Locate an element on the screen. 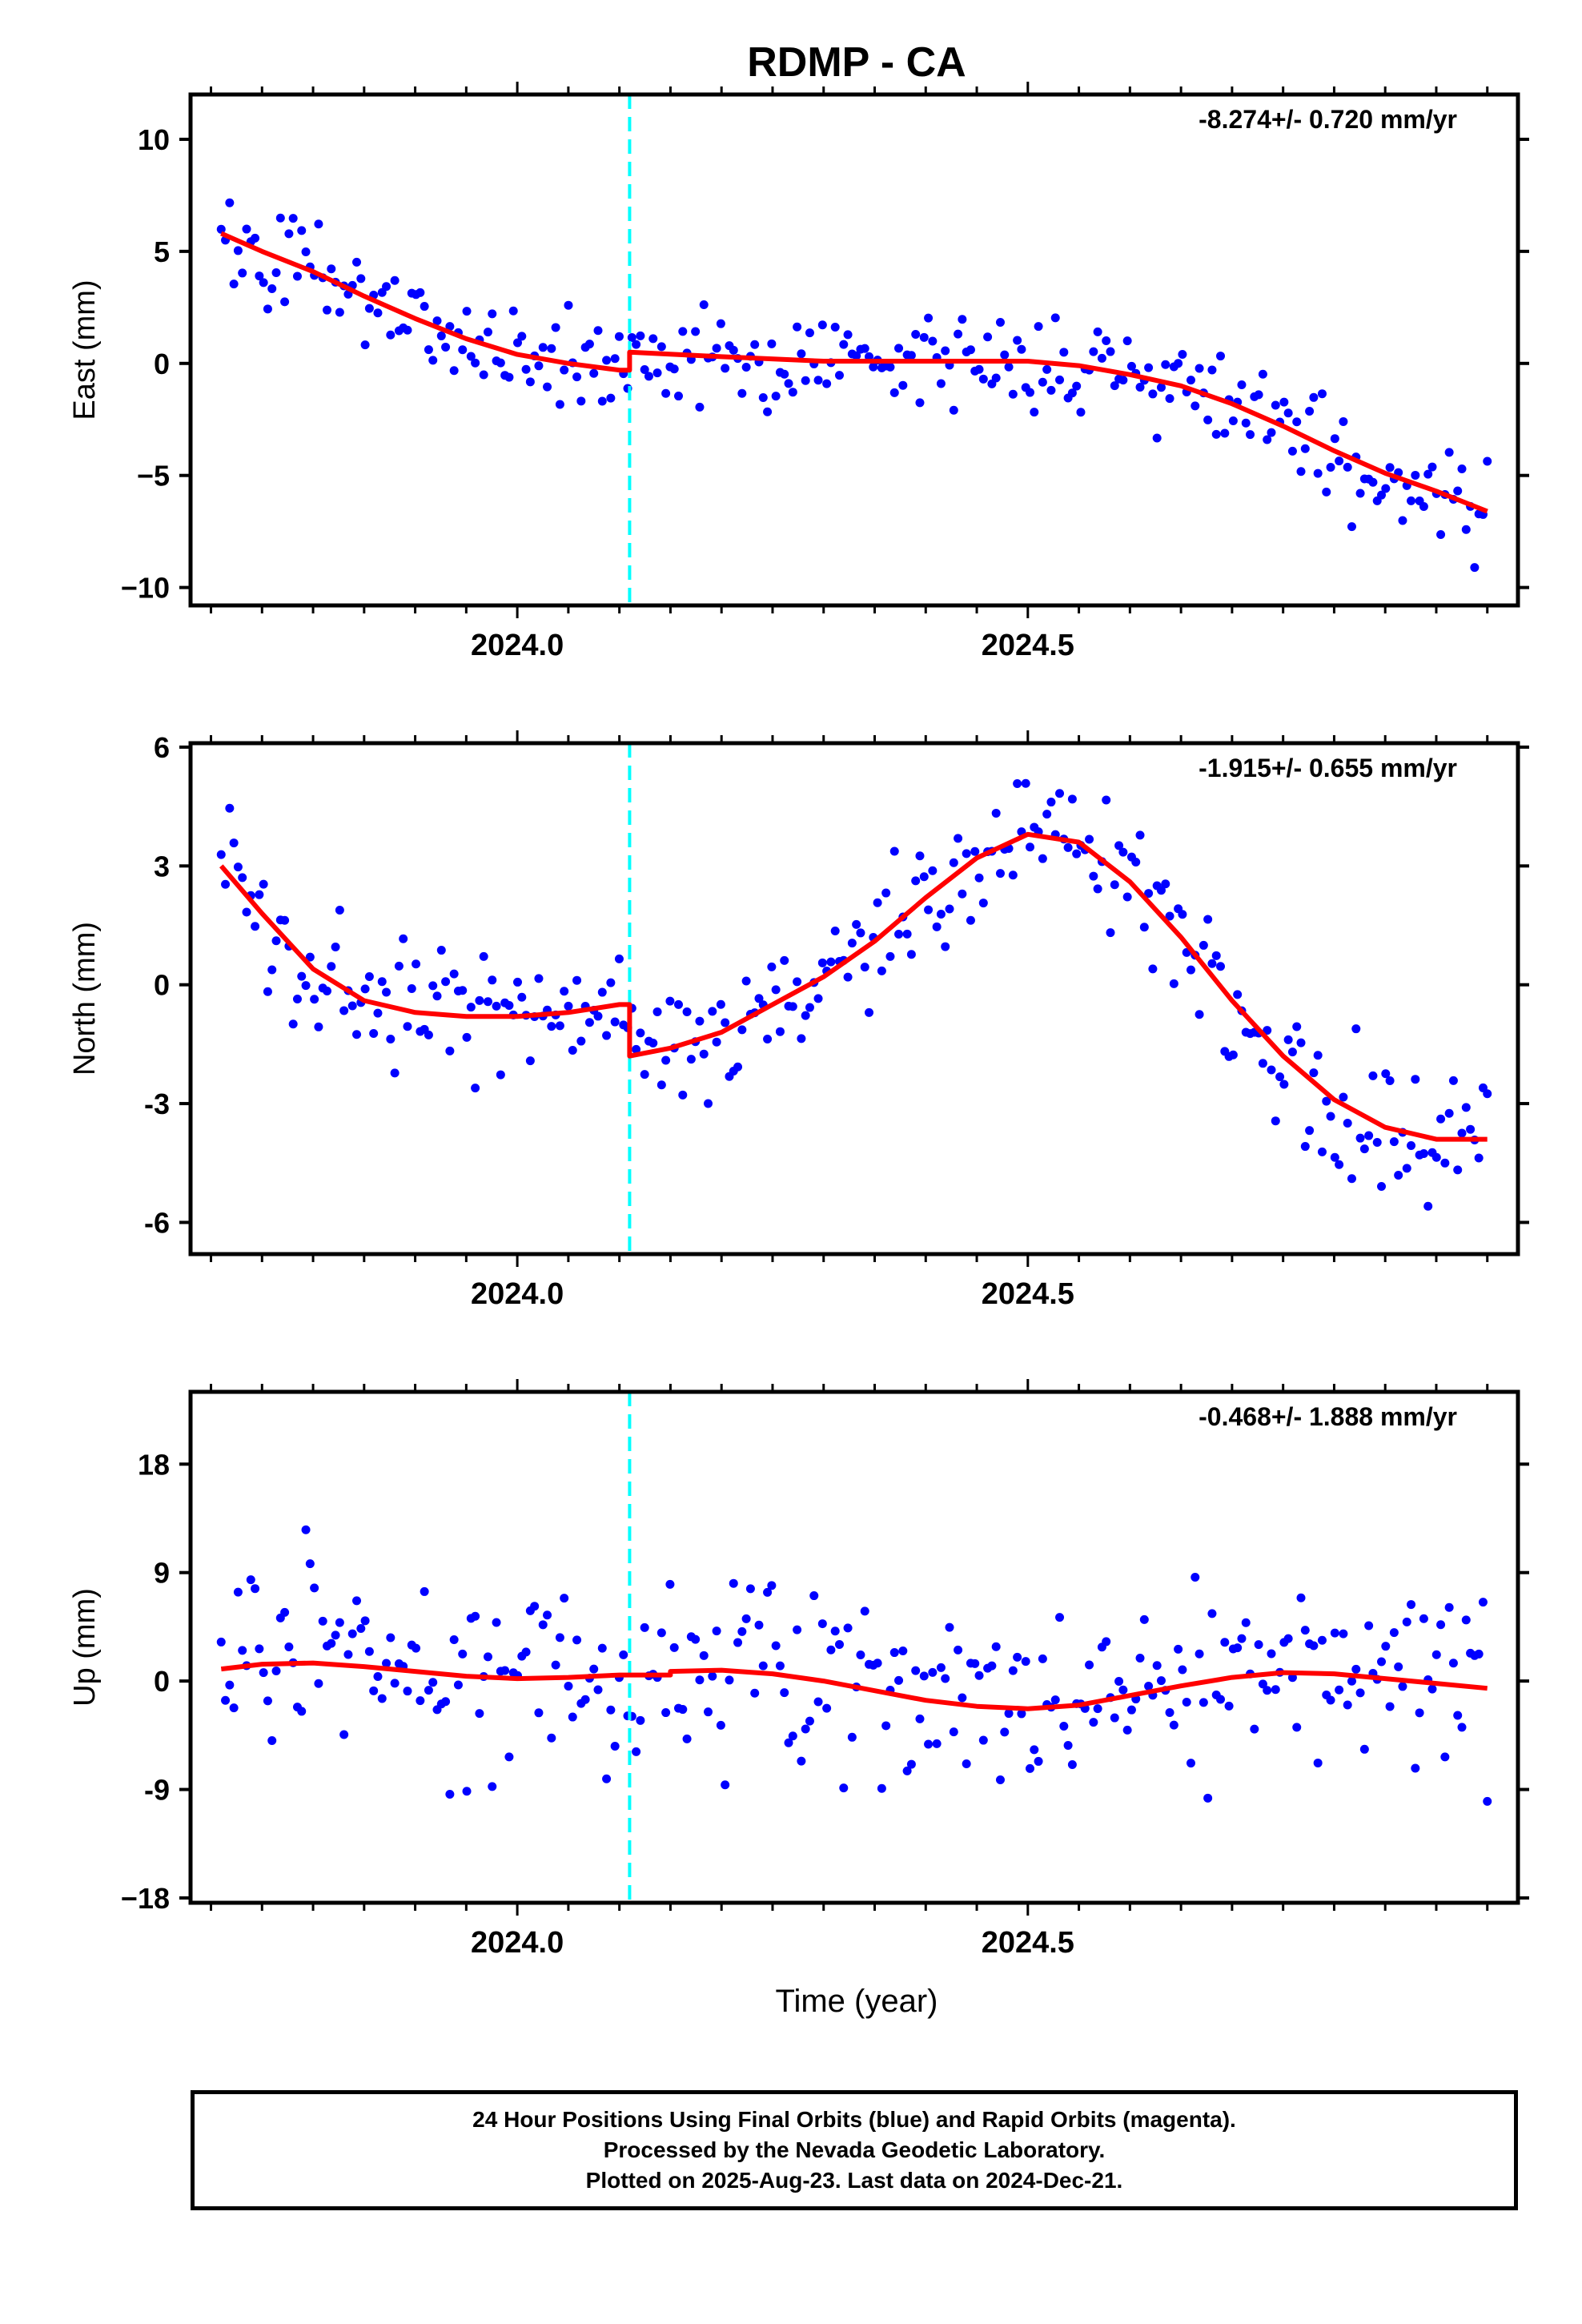  model-fit-curve is located at coordinates (853, 987).